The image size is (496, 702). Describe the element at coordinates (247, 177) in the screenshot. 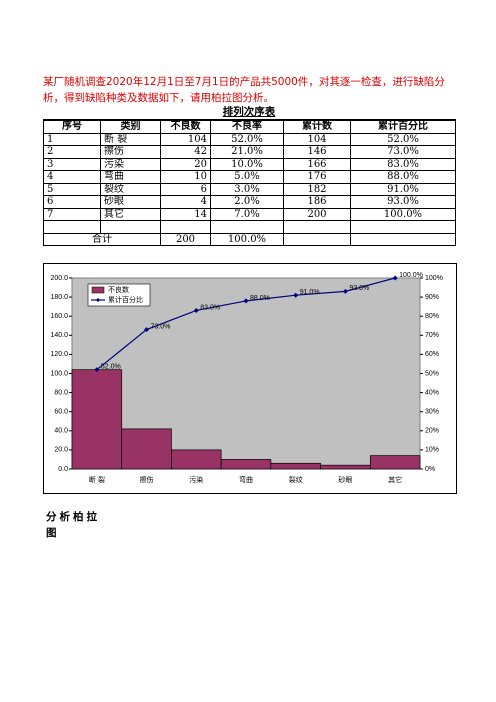

I see `table-cell: 5.0%` at that location.